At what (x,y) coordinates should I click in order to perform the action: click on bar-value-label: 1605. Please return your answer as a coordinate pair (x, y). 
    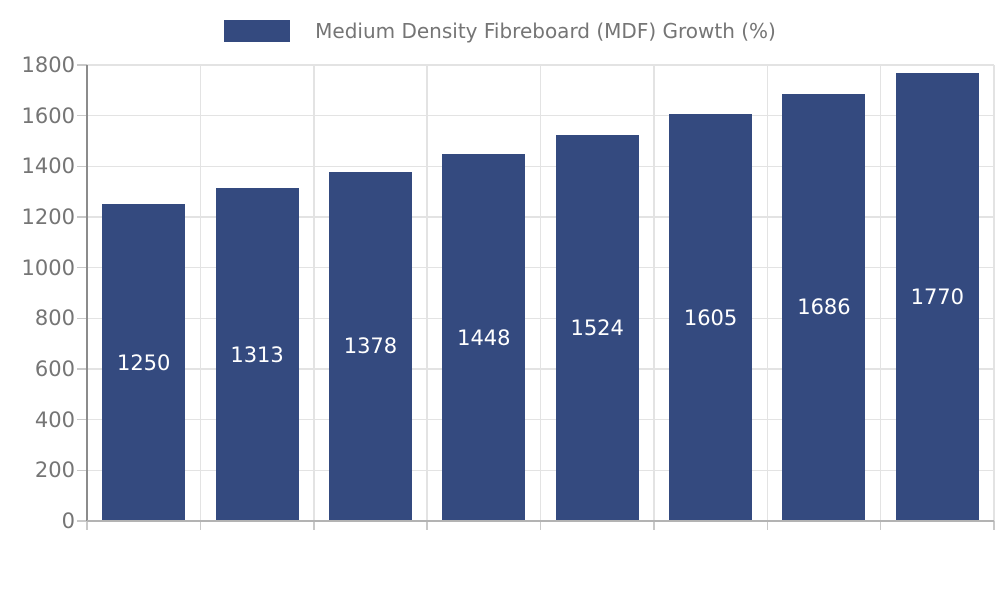
    Looking at the image, I should click on (710, 317).